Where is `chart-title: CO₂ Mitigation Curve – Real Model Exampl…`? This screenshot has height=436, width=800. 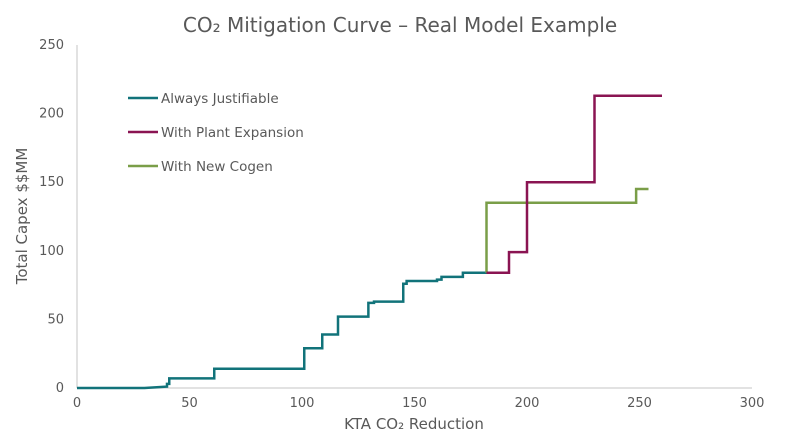 chart-title: CO₂ Mitigation Curve – Real Model Exampl… is located at coordinates (400, 25).